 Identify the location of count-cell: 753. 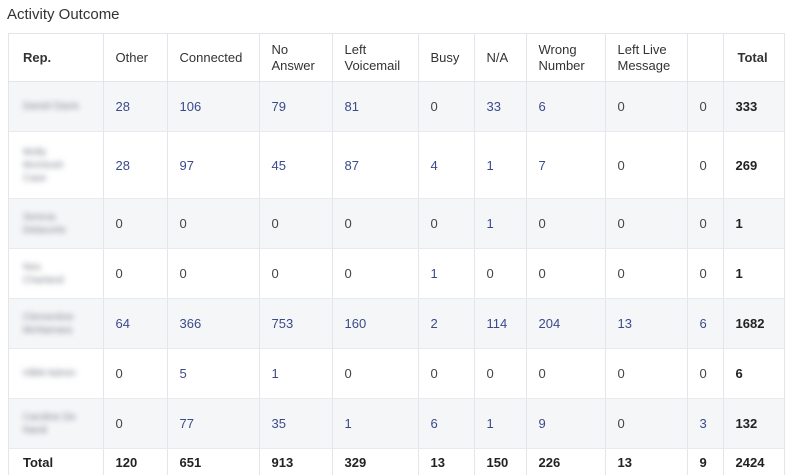
(295, 324).